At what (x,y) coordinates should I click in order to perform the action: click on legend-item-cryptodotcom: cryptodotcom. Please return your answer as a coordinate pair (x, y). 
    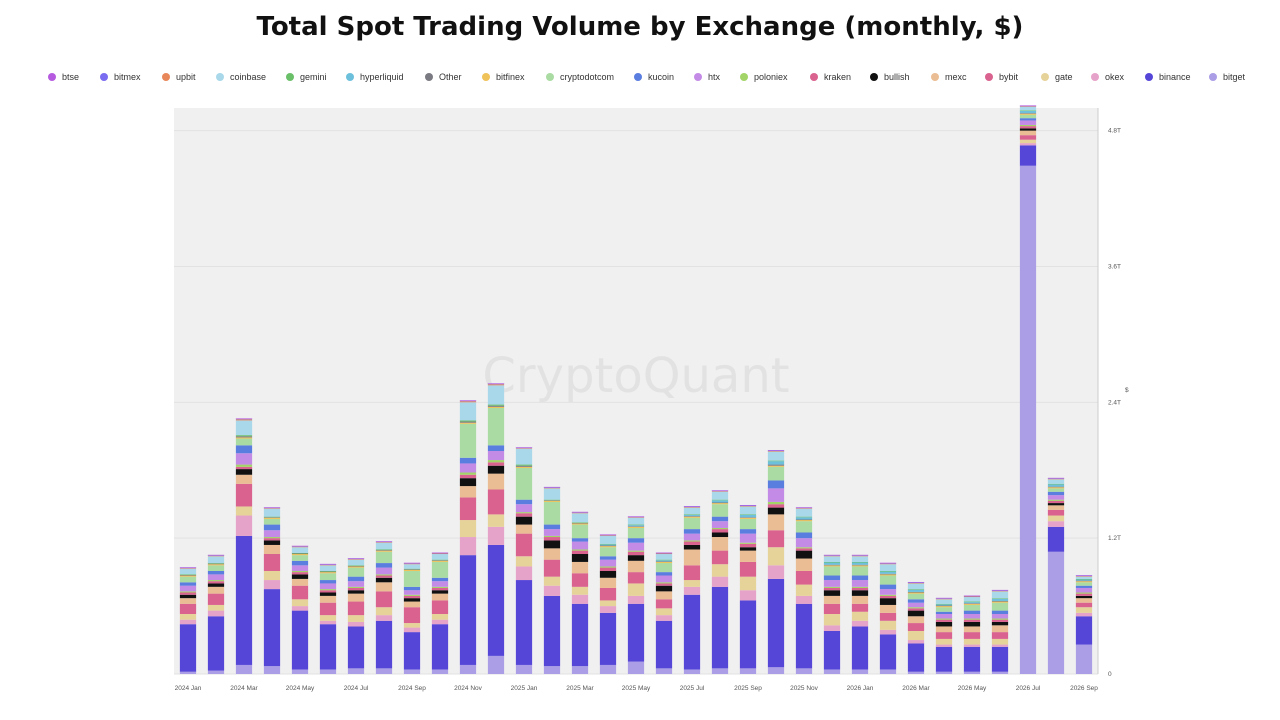
    Looking at the image, I should click on (580, 77).